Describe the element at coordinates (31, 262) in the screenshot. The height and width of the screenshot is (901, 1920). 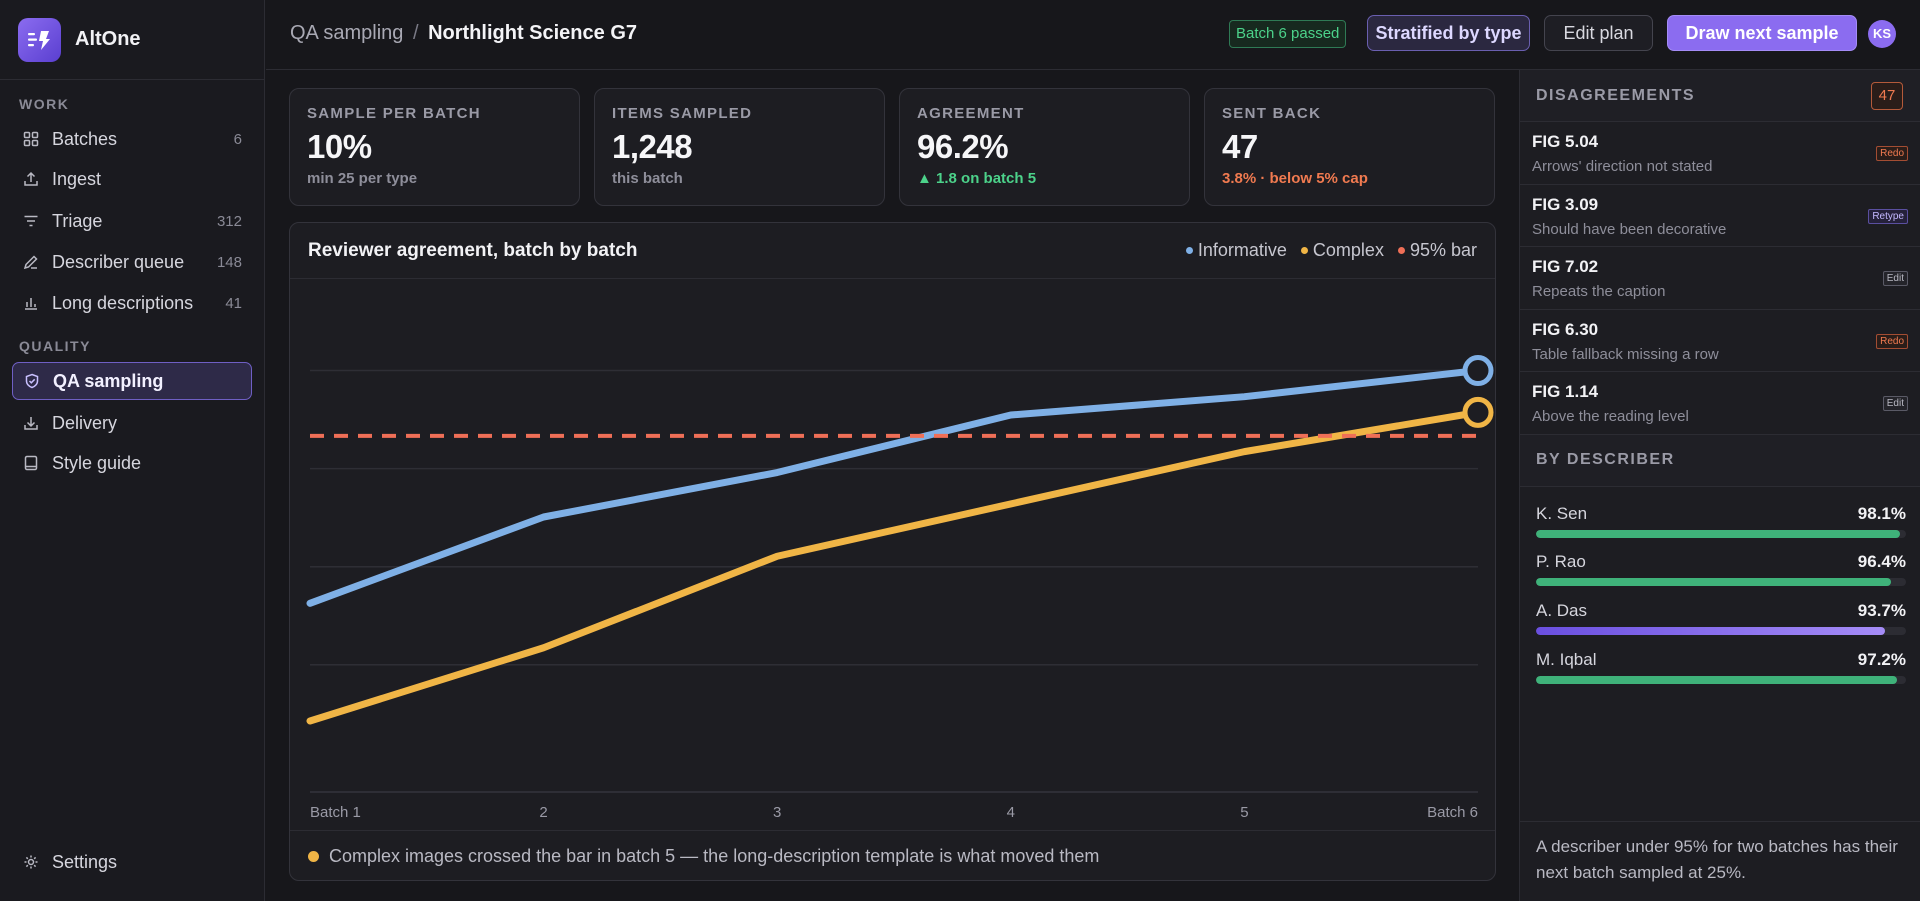
I see `pencil-icon` at that location.